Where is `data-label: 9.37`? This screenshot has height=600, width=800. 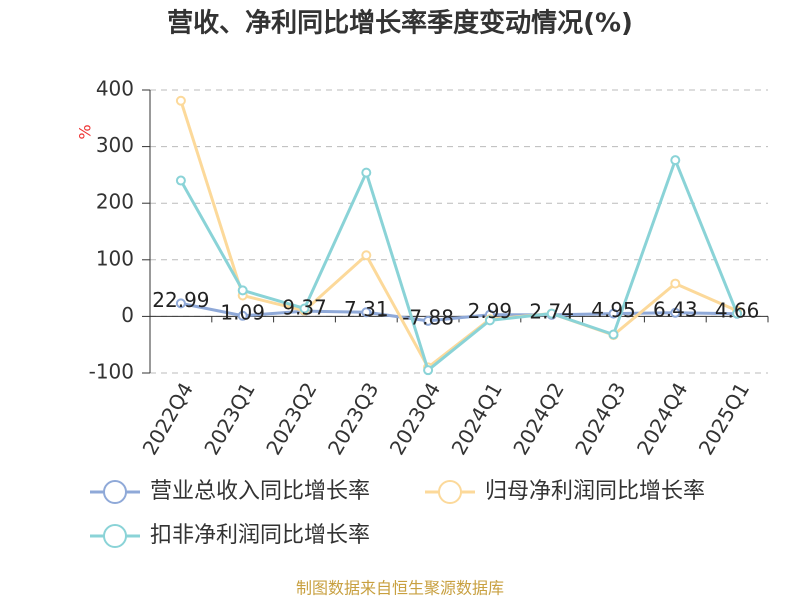
data-label: 9.37 is located at coordinates (304, 308).